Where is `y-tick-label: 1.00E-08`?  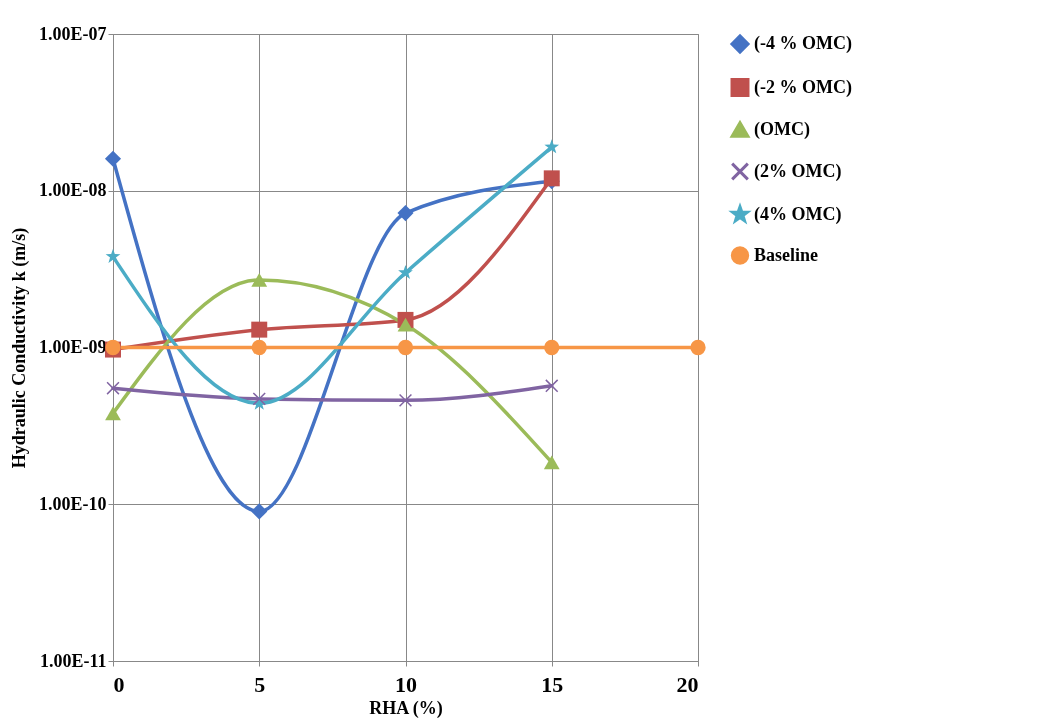 y-tick-label: 1.00E-08 is located at coordinates (73, 190).